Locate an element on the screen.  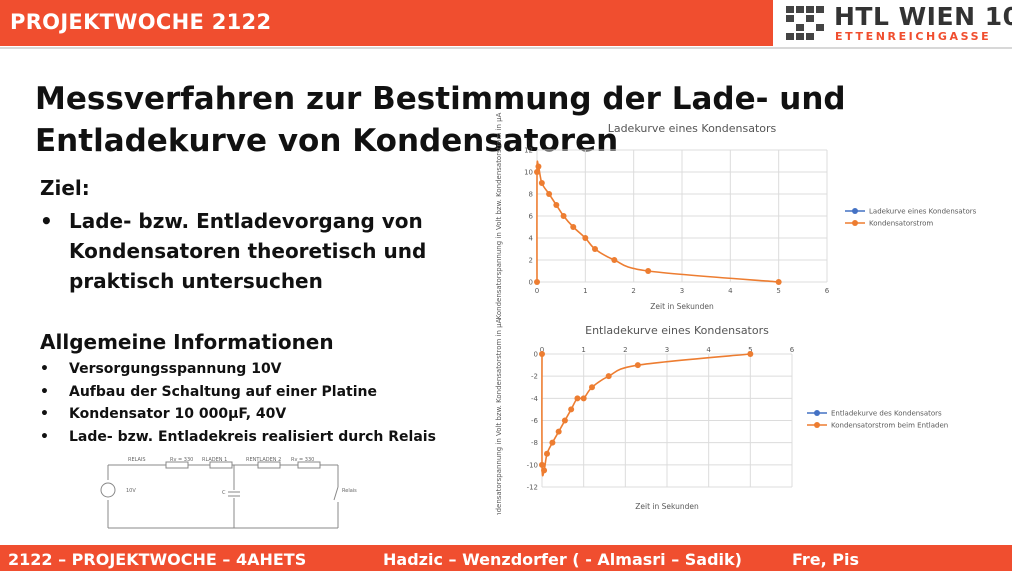
logo-grid-icon is located at coordinates (806, 24).